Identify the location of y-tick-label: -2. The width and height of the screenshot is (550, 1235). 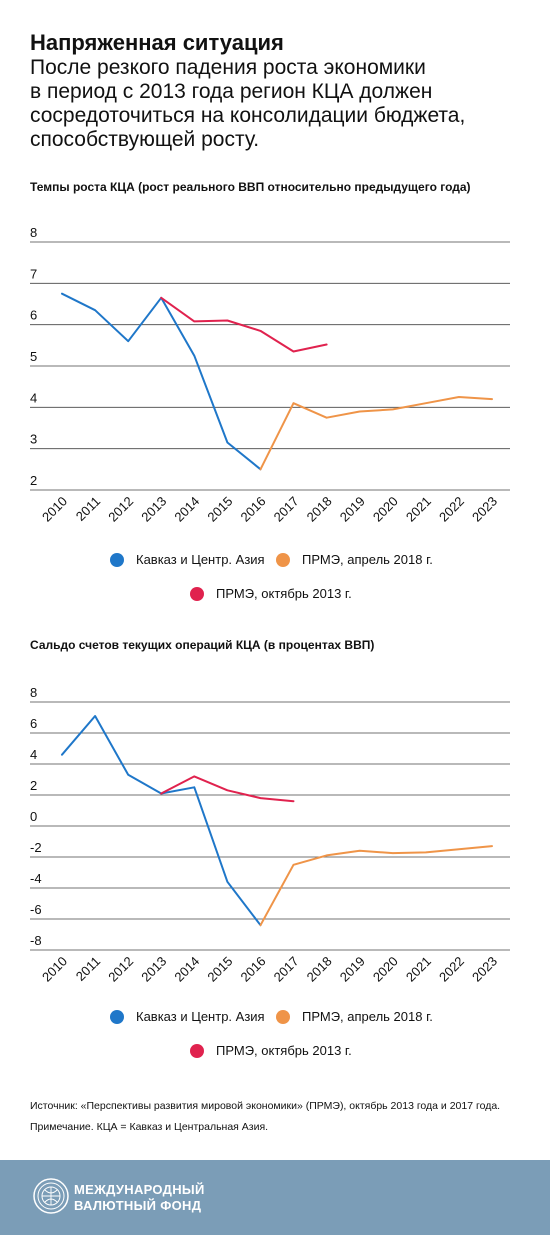
(36, 847).